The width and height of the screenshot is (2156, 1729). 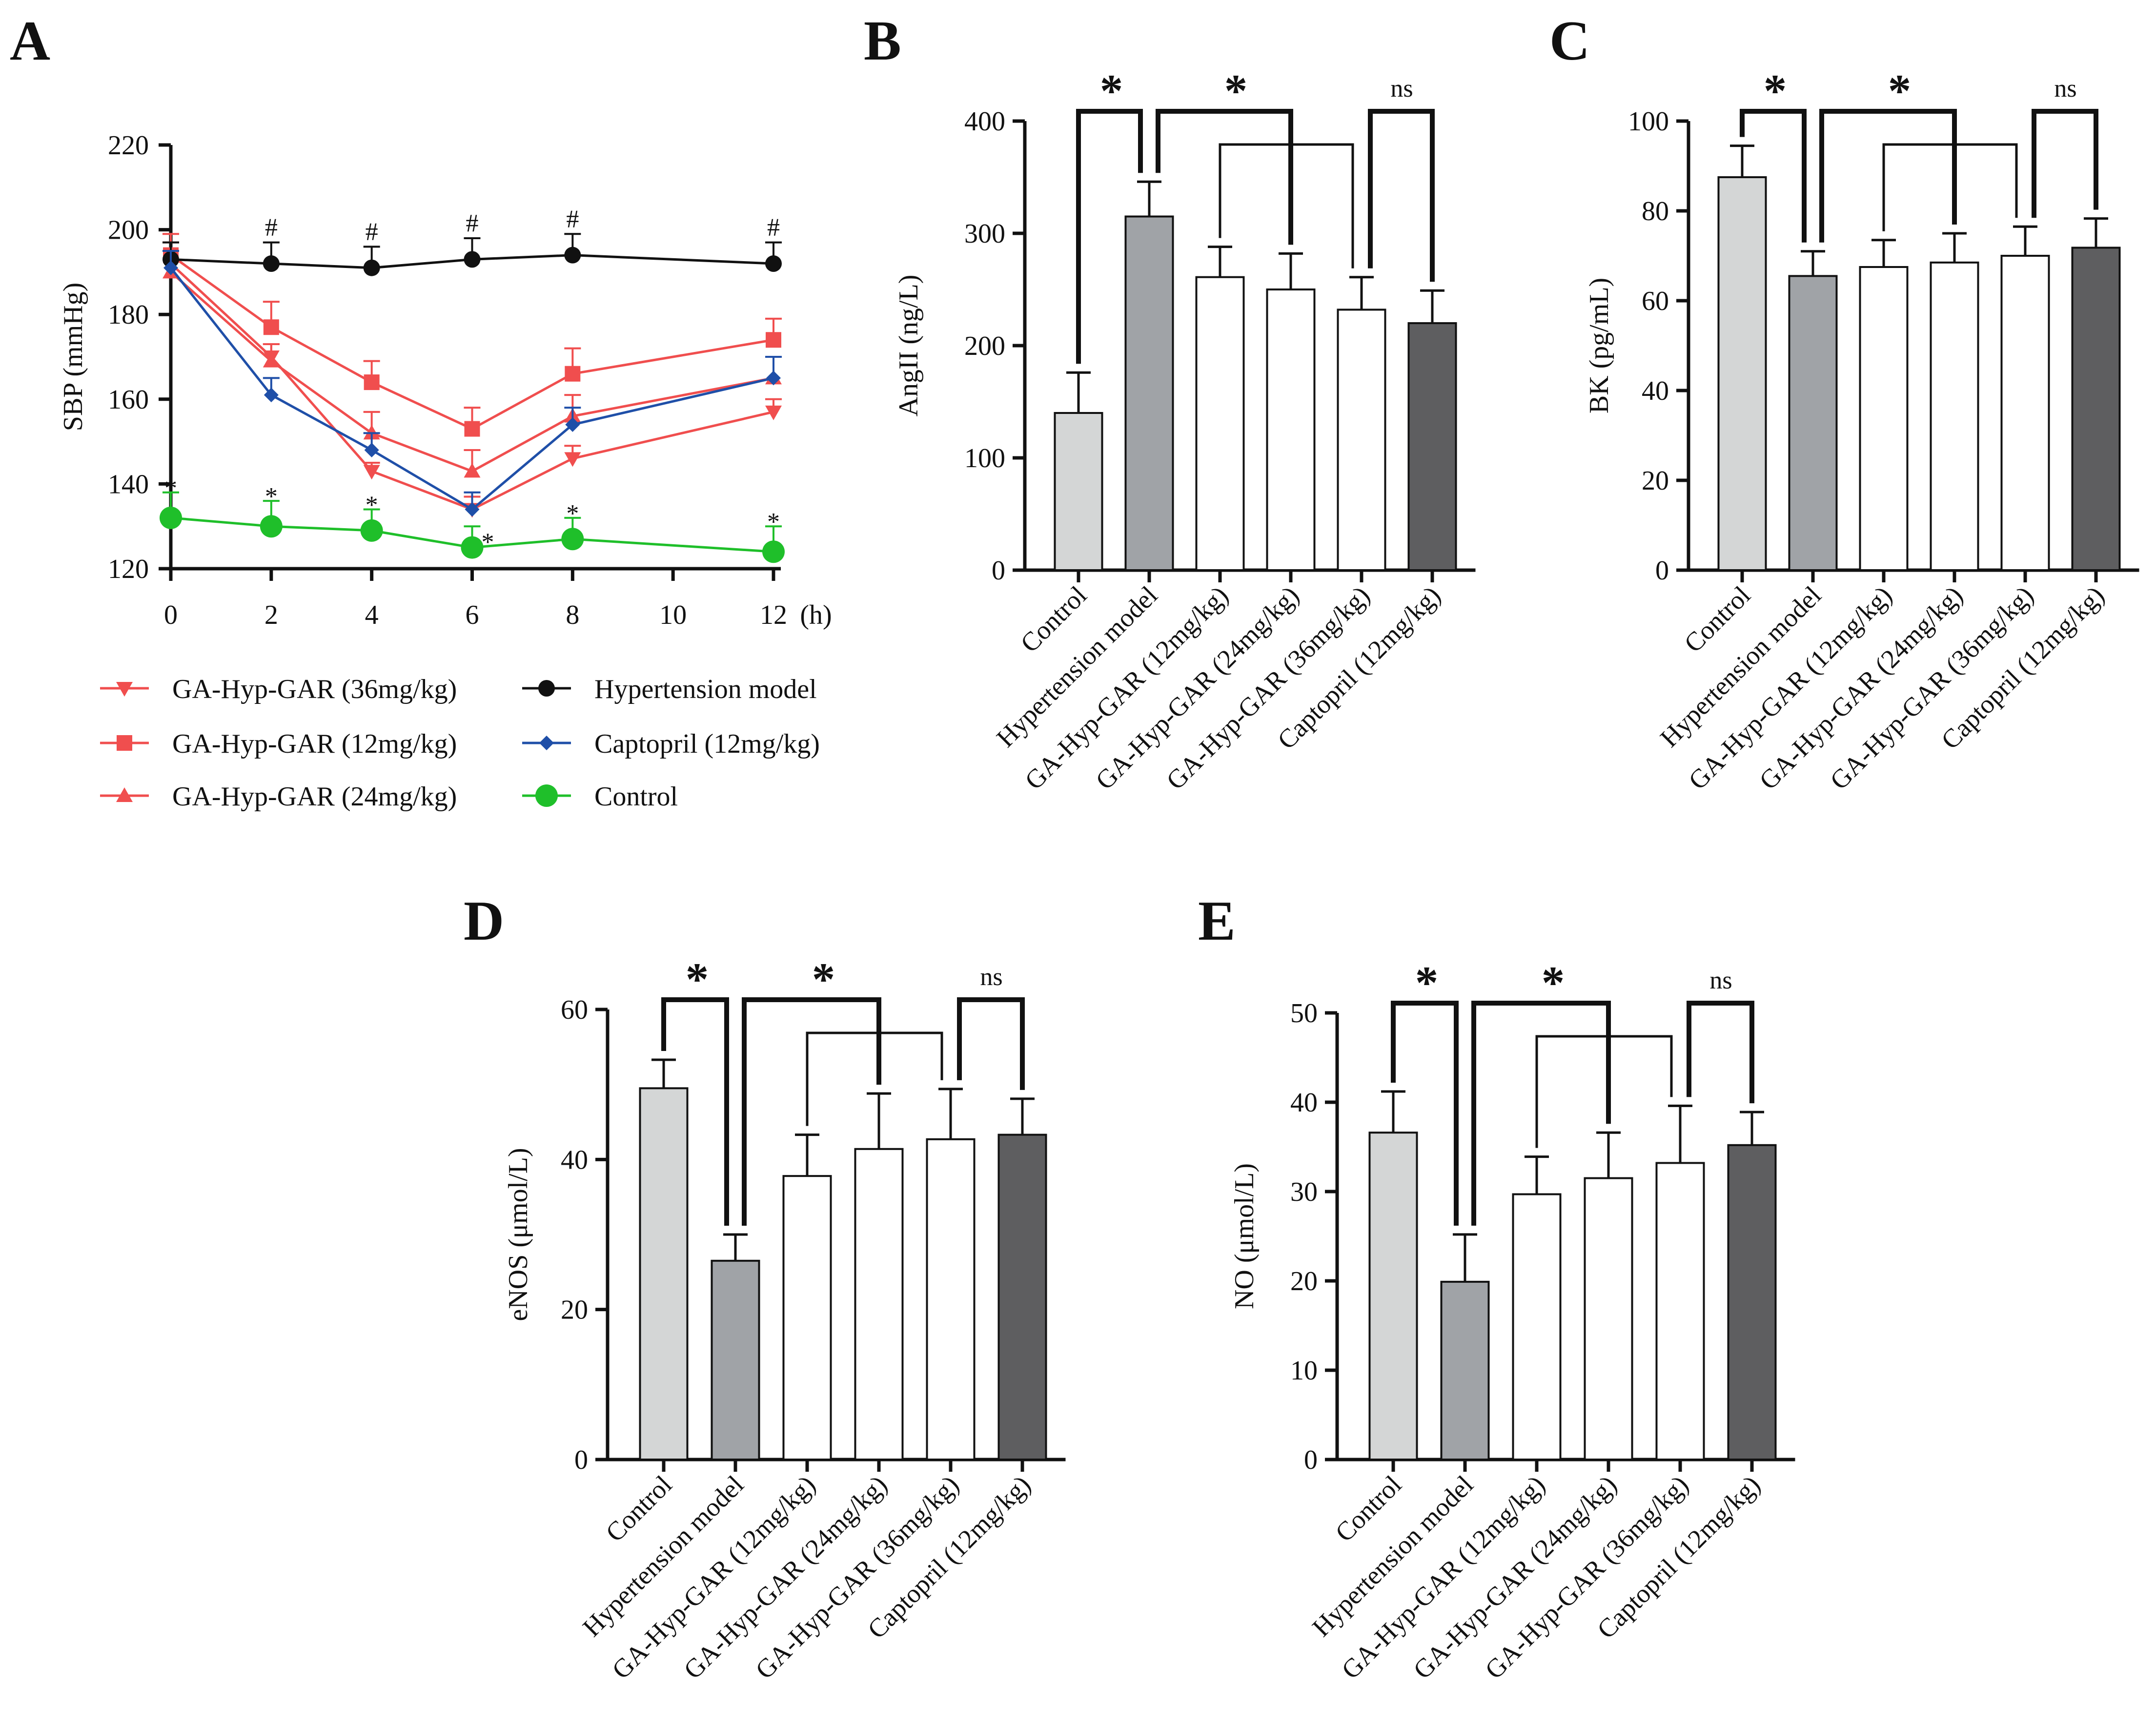 I want to click on y-axis-title: SBP (mmHg), so click(x=73, y=357).